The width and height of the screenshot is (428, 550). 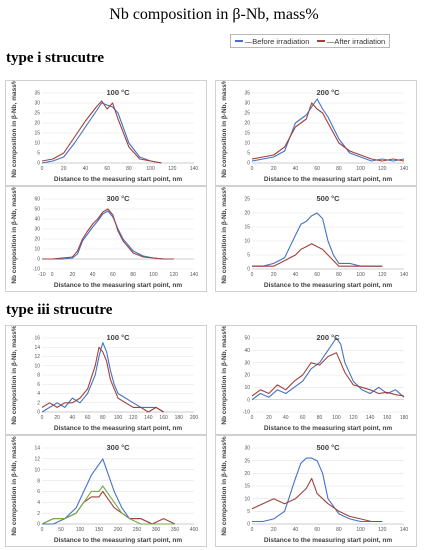 What do you see at coordinates (99, 530) in the screenshot?
I see `x-tick-label: 150` at bounding box center [99, 530].